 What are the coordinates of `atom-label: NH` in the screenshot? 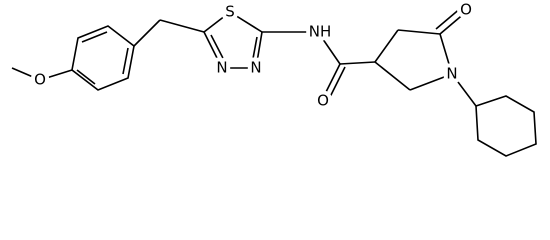 It's located at (320, 32).